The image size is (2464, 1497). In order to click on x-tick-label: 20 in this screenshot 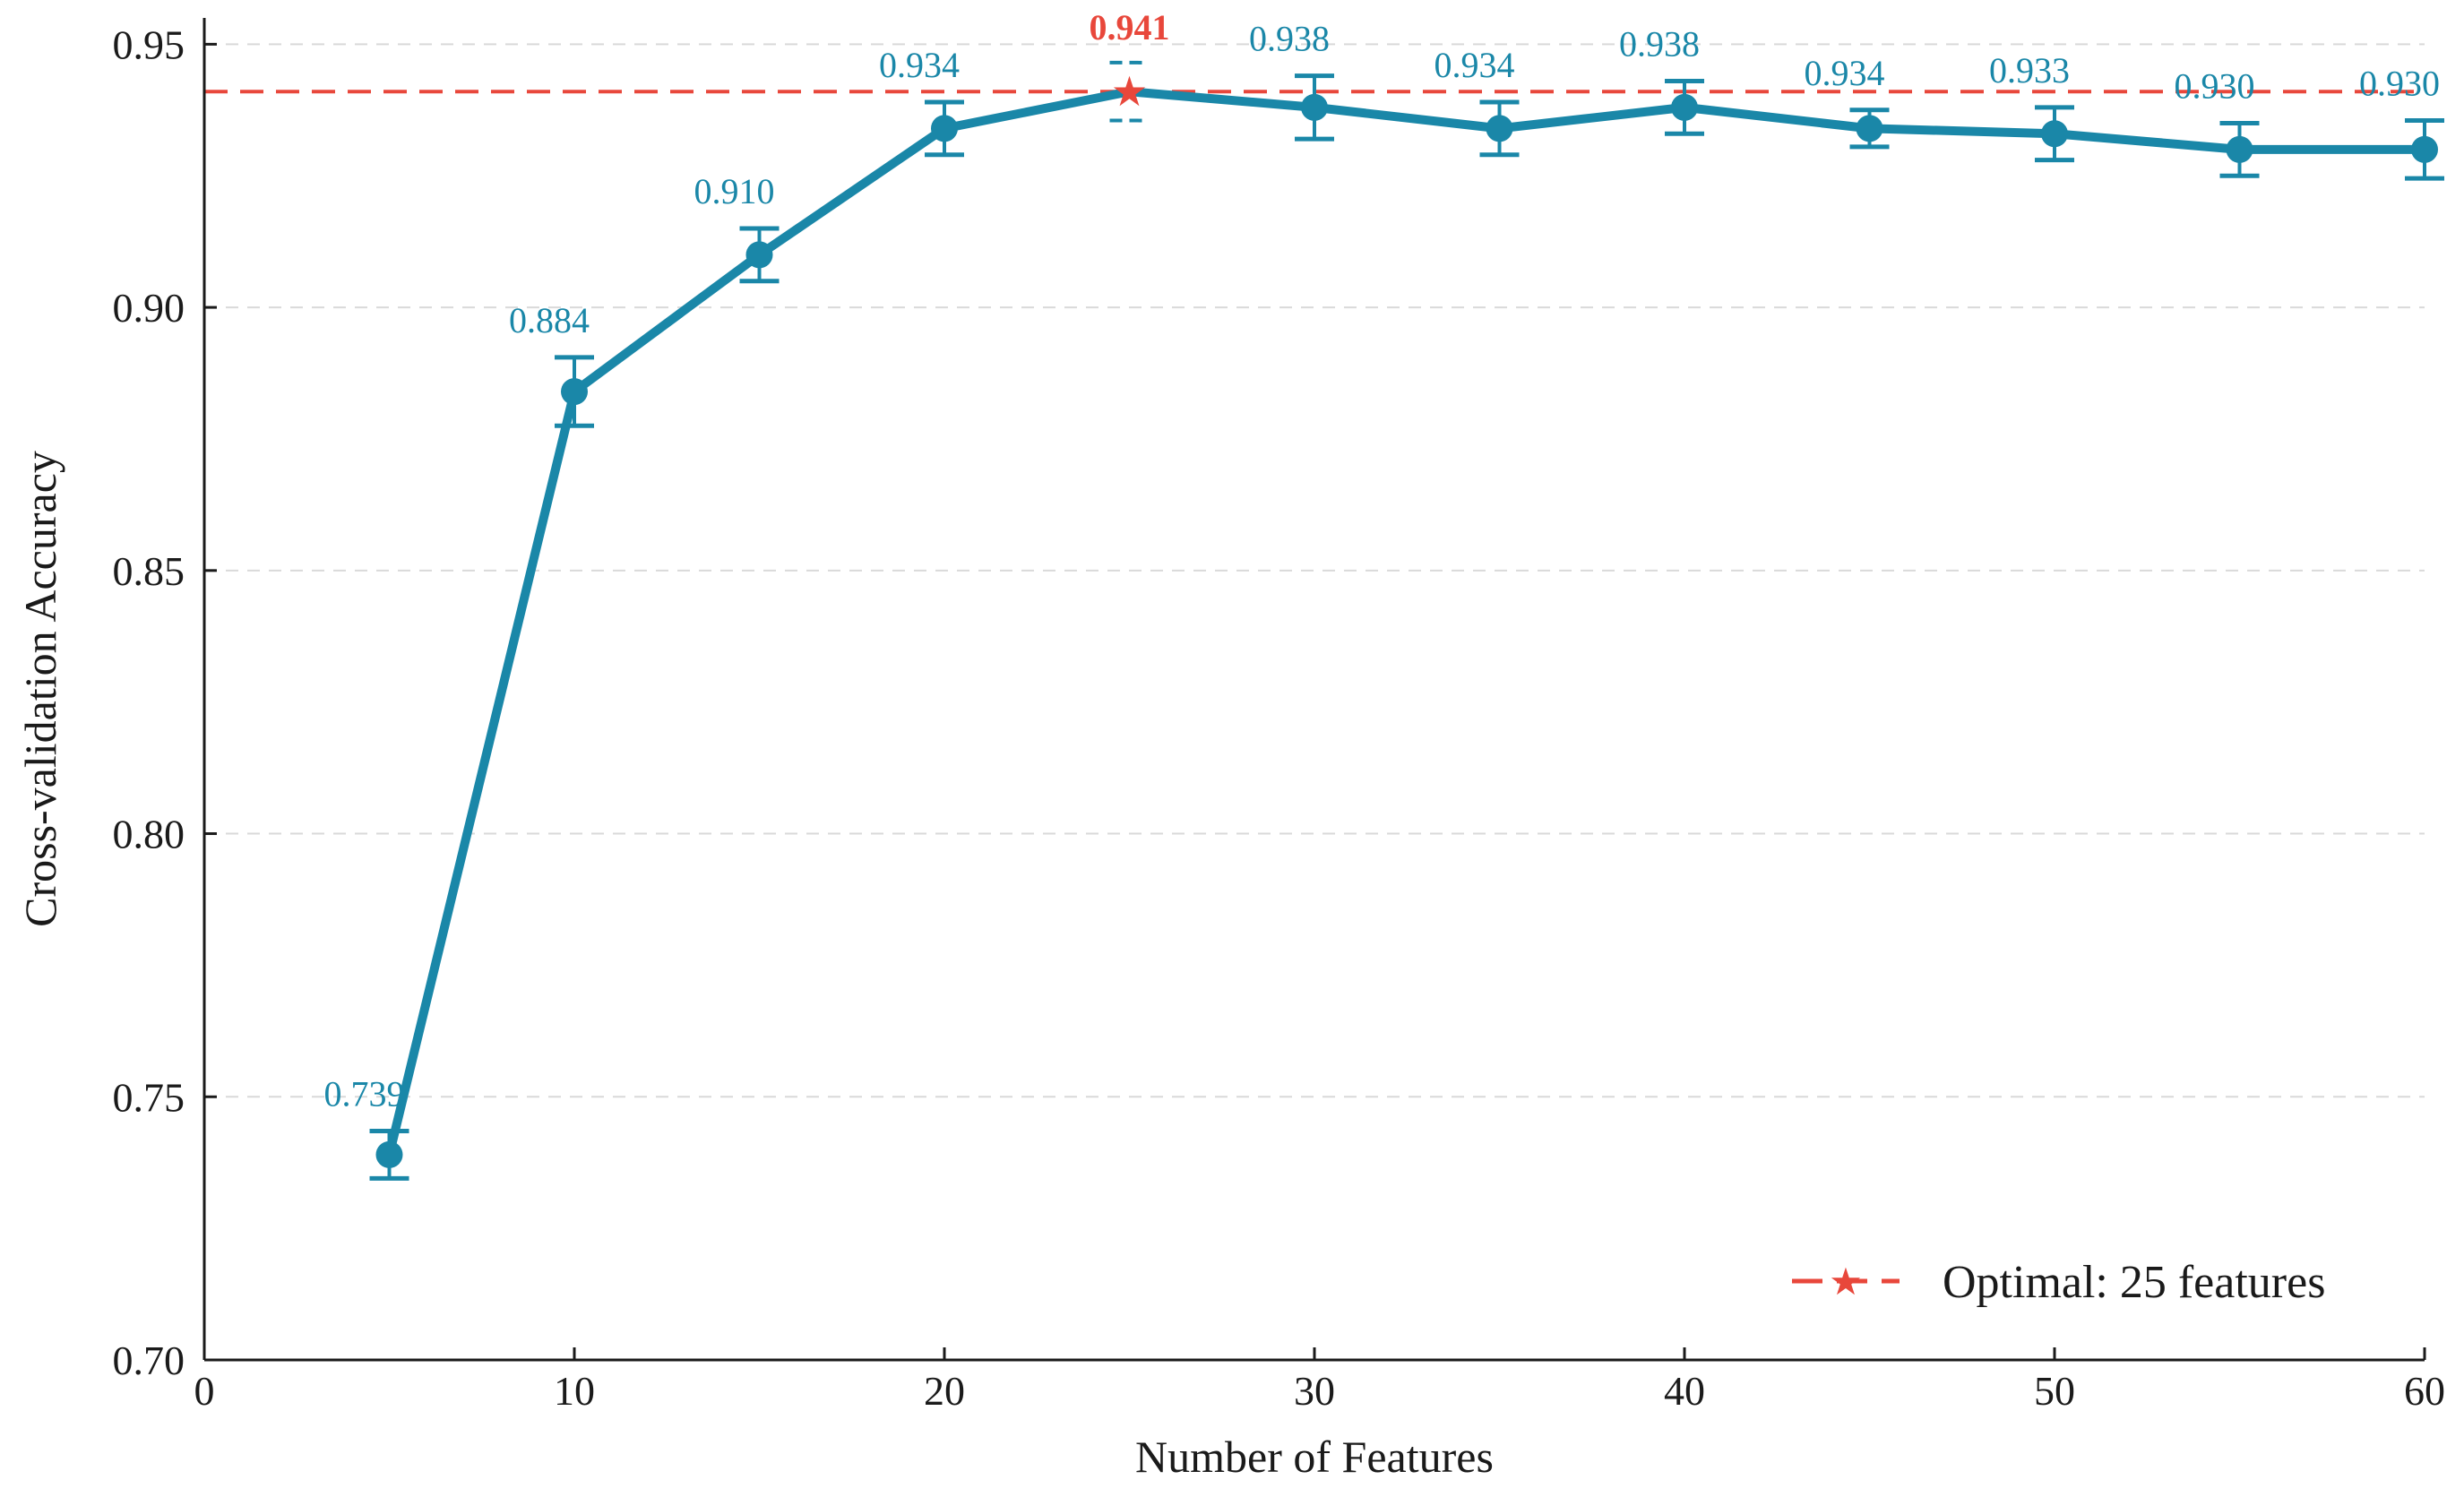, I will do `click(944, 1391)`.